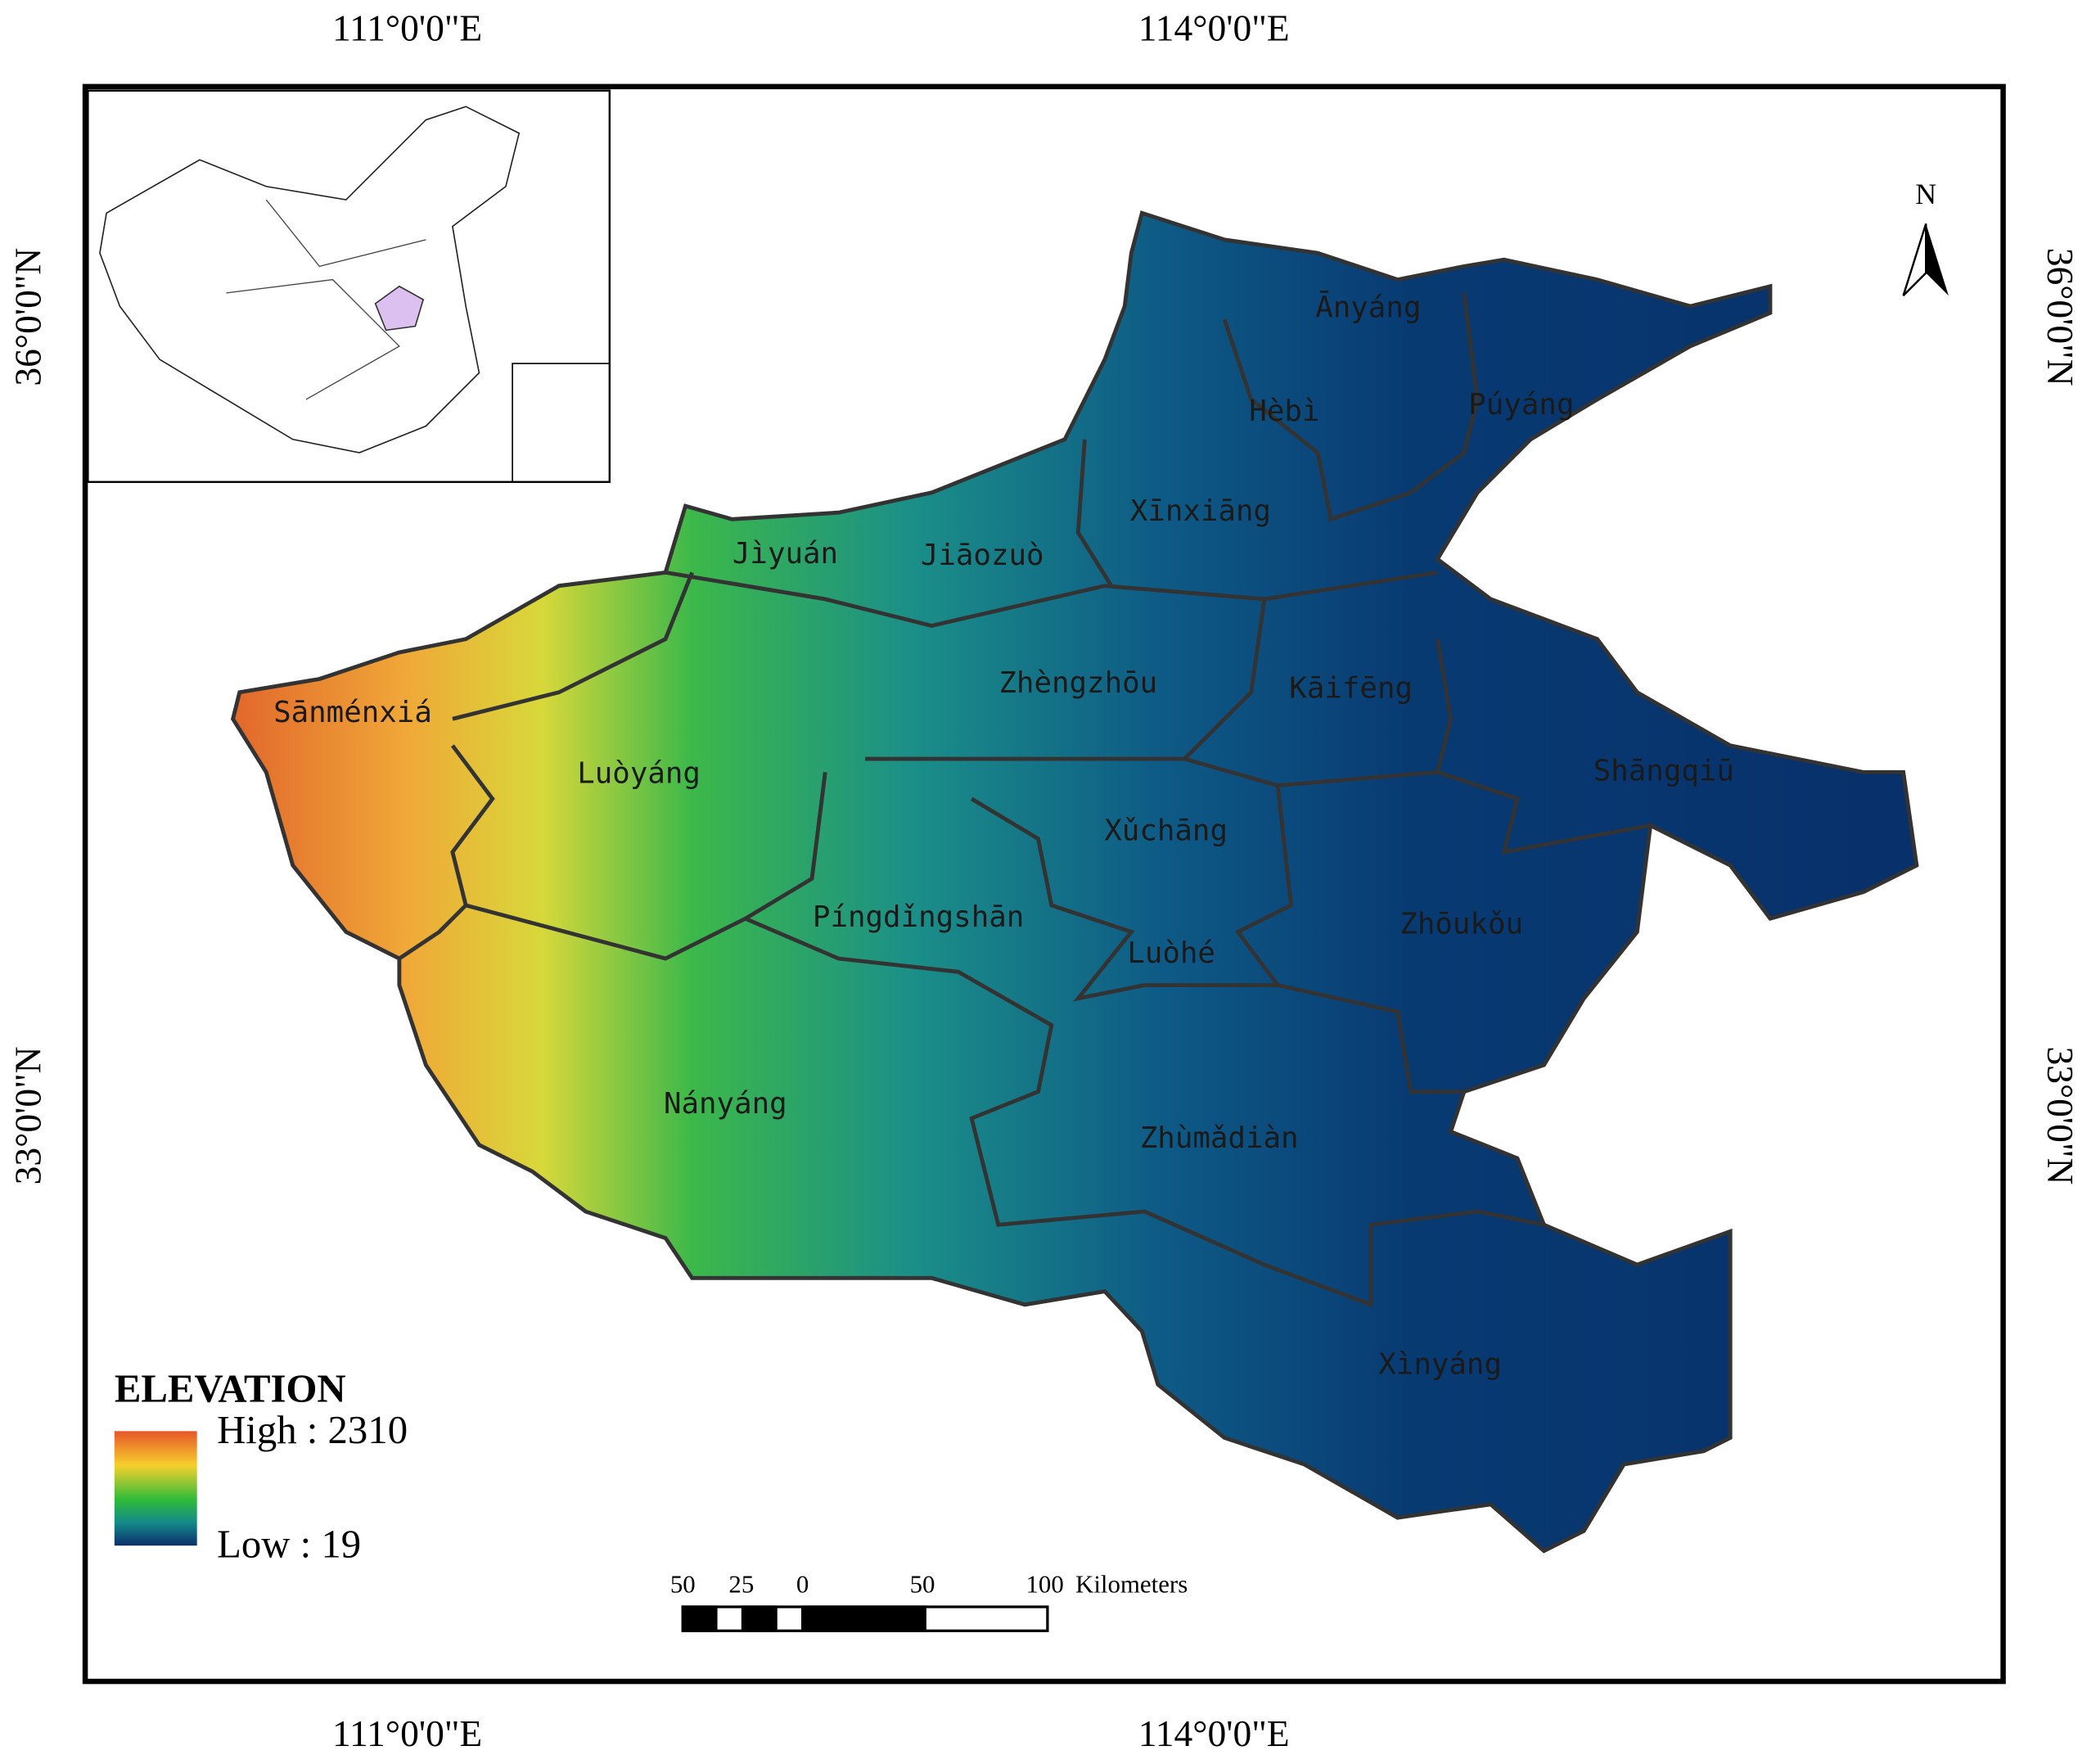 The image size is (2087, 1764). What do you see at coordinates (1077, 683) in the screenshot?
I see `region-label: Zhèngzhōu` at bounding box center [1077, 683].